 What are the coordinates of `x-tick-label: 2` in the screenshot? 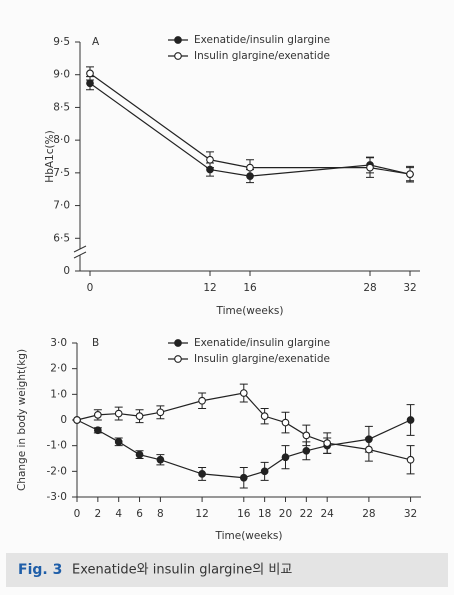 It's located at (98, 514).